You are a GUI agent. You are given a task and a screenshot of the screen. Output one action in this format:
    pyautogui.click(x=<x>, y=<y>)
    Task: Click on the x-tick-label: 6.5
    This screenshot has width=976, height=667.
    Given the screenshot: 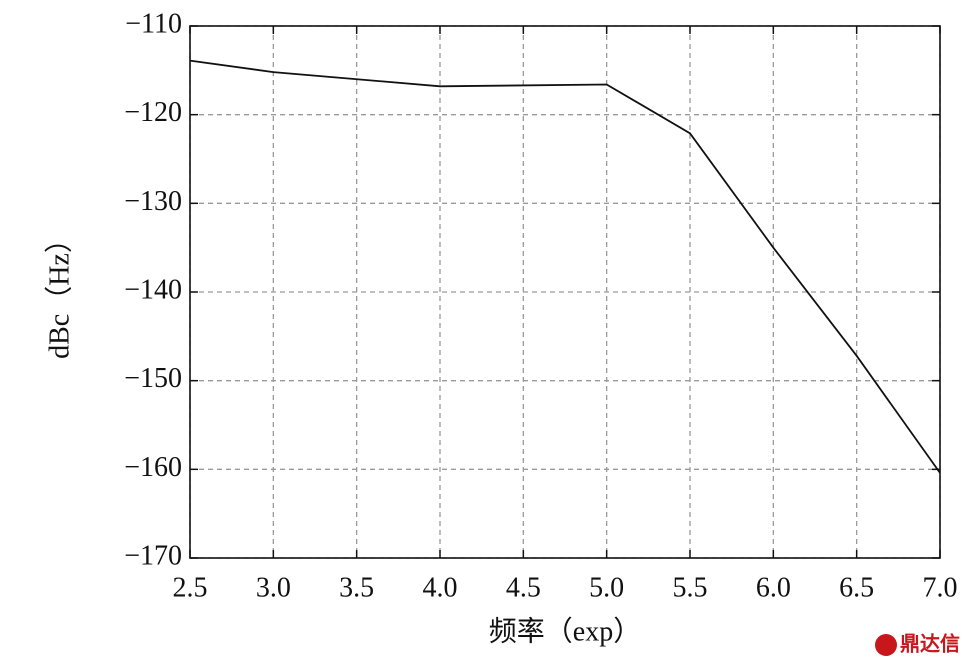 What is the action you would take?
    pyautogui.click(x=856, y=587)
    